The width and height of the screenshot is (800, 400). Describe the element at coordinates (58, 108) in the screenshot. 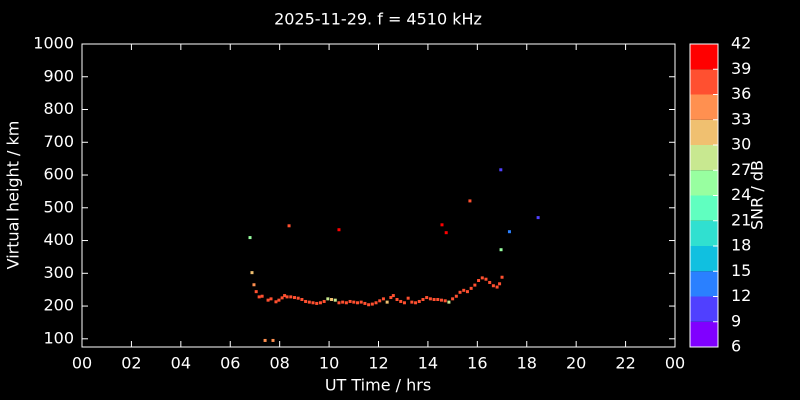

I see `y-tick-label: 800` at that location.